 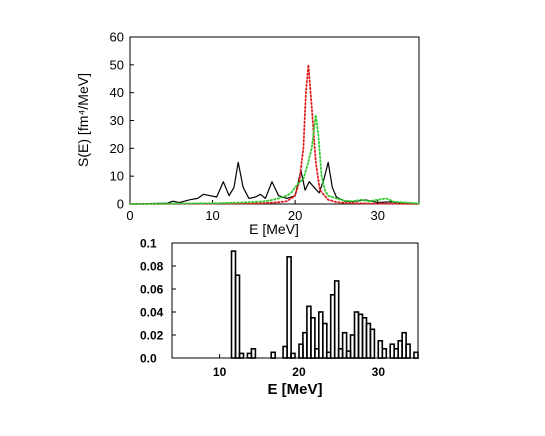 What do you see at coordinates (294, 389) in the screenshot?
I see `bottom-x-axis-label: E [MeV]` at bounding box center [294, 389].